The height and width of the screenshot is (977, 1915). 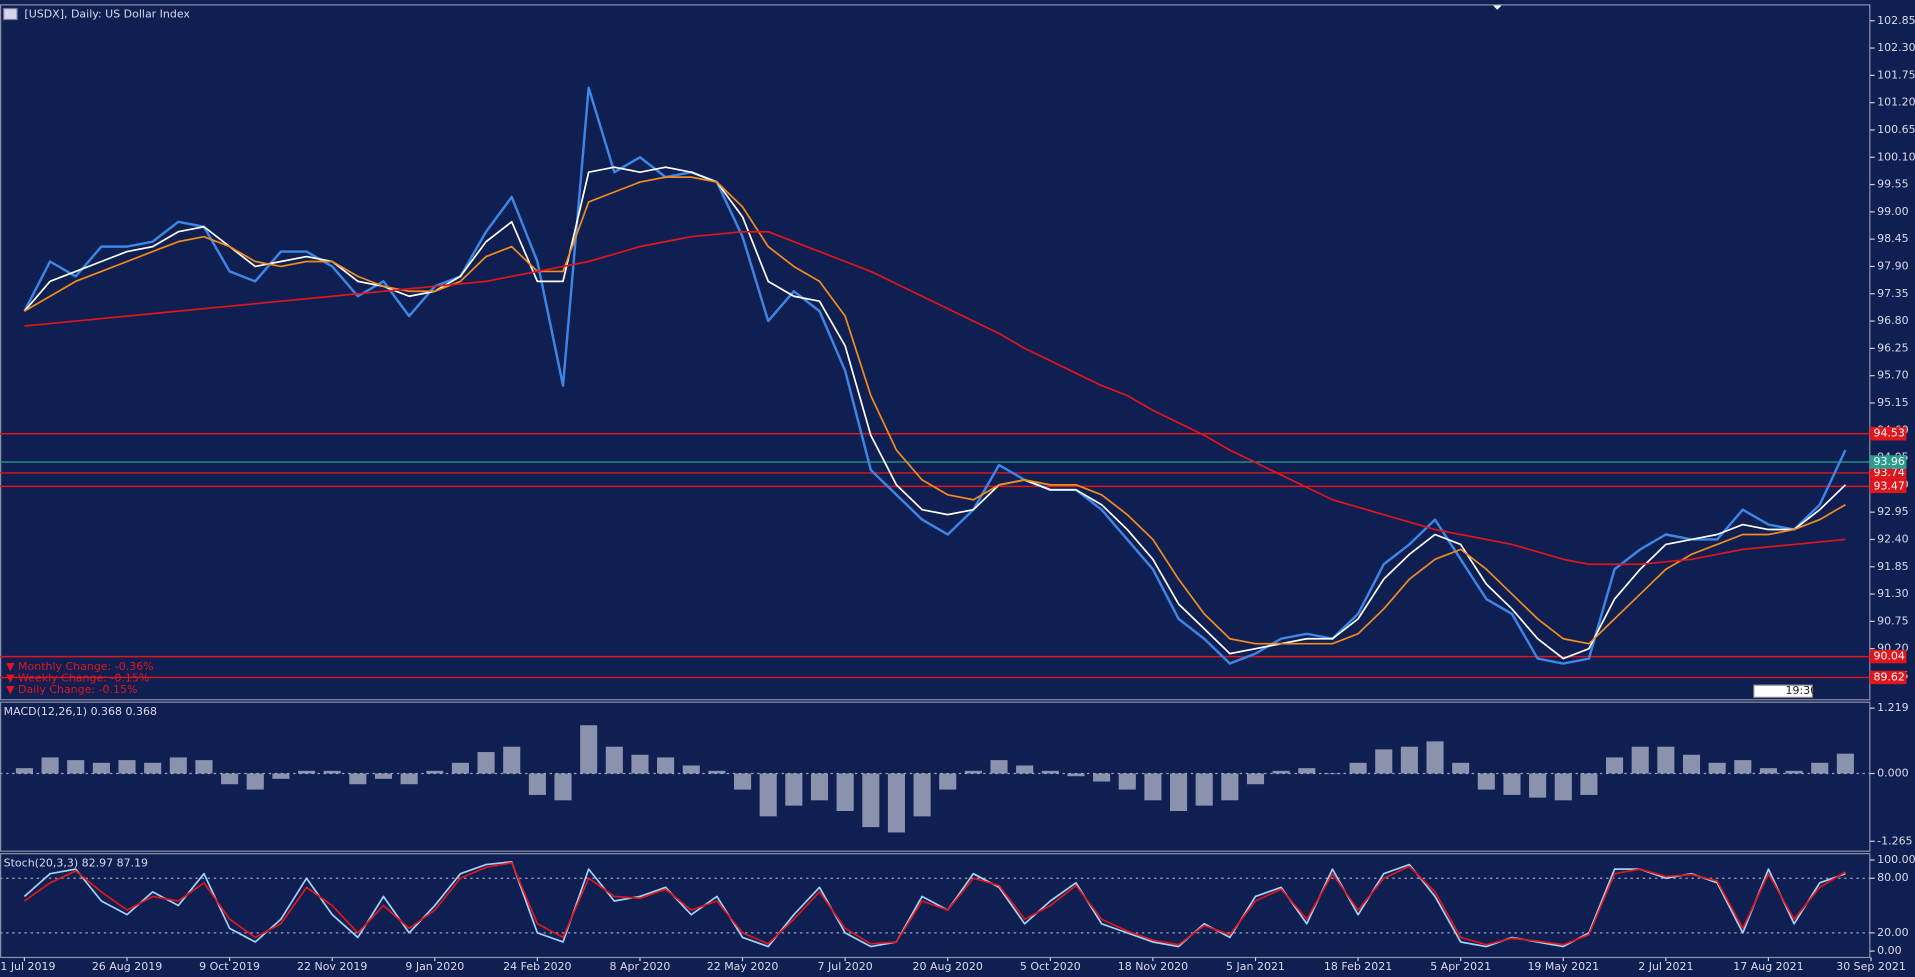 What do you see at coordinates (434, 966) in the screenshot?
I see `x-tick-label: 9 Jan 2020` at bounding box center [434, 966].